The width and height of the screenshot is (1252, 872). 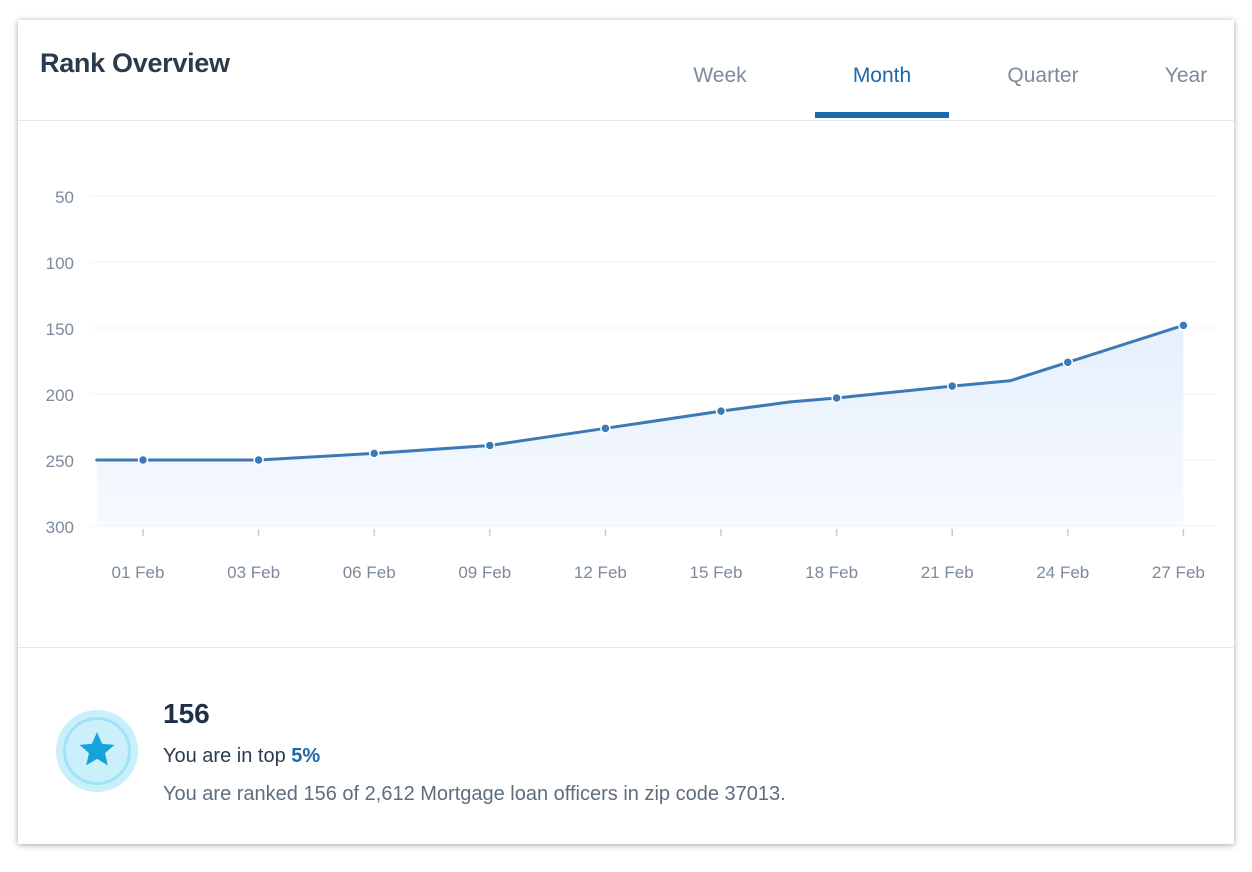 What do you see at coordinates (369, 572) in the screenshot?
I see `x-tick-label: 06 Feb` at bounding box center [369, 572].